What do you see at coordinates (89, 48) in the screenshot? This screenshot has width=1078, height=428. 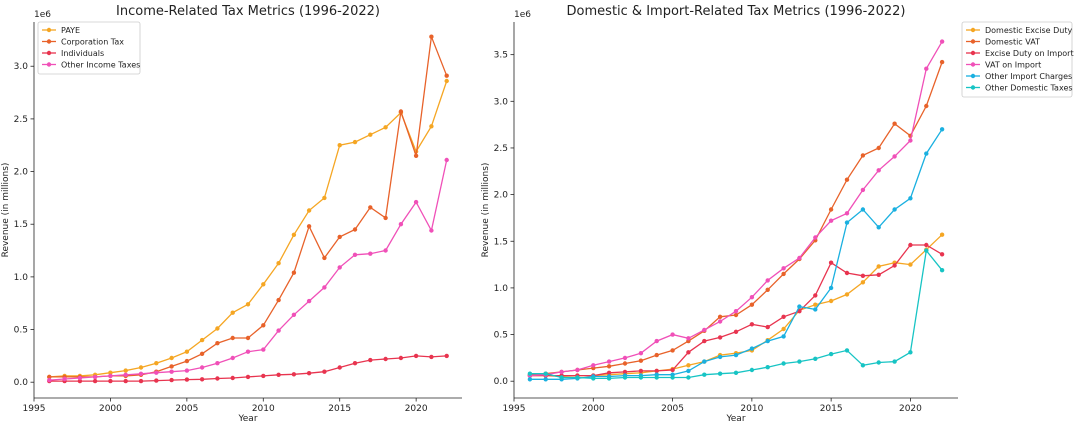 I see `legend-box` at bounding box center [89, 48].